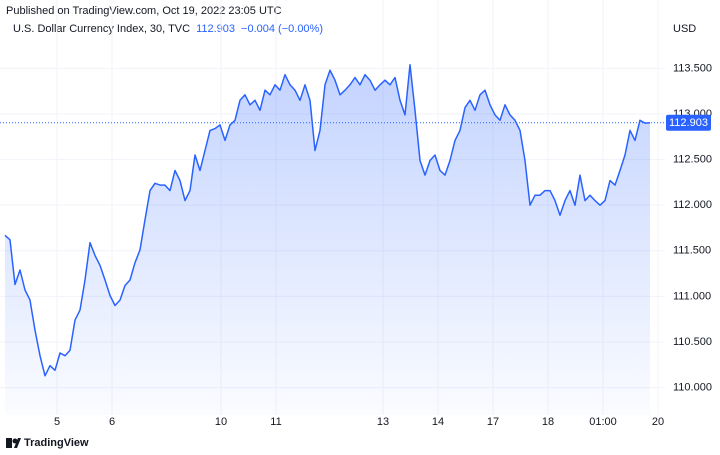 The height and width of the screenshot is (455, 720). What do you see at coordinates (684, 29) in the screenshot?
I see `y-axis-label: USD` at bounding box center [684, 29].